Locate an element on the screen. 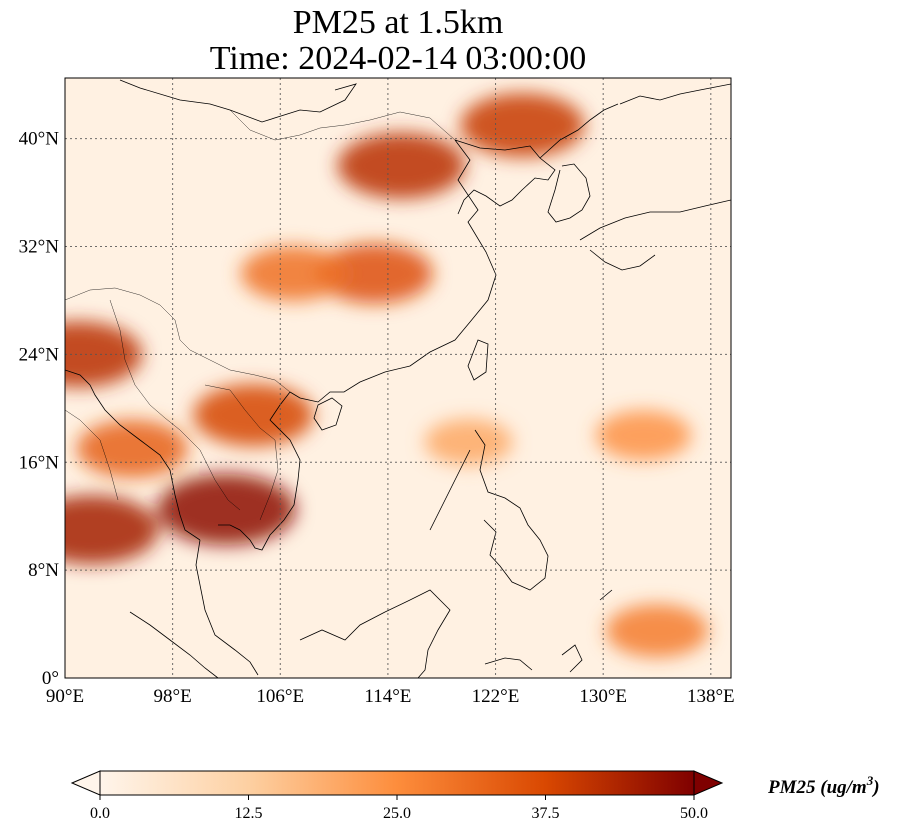 Image resolution: width=905 pixels, height=836 pixels. colorbar-tick-label: 12.5 is located at coordinates (249, 813).